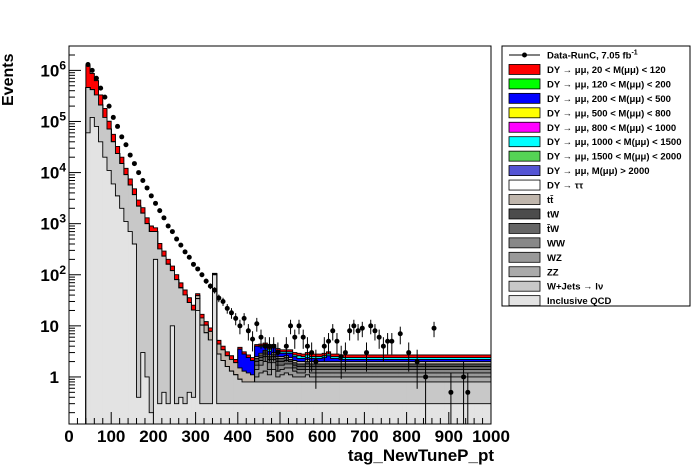  What do you see at coordinates (592, 56) in the screenshot?
I see `legend-label: Data-RunC, 7.05 fb-1` at bounding box center [592, 56].